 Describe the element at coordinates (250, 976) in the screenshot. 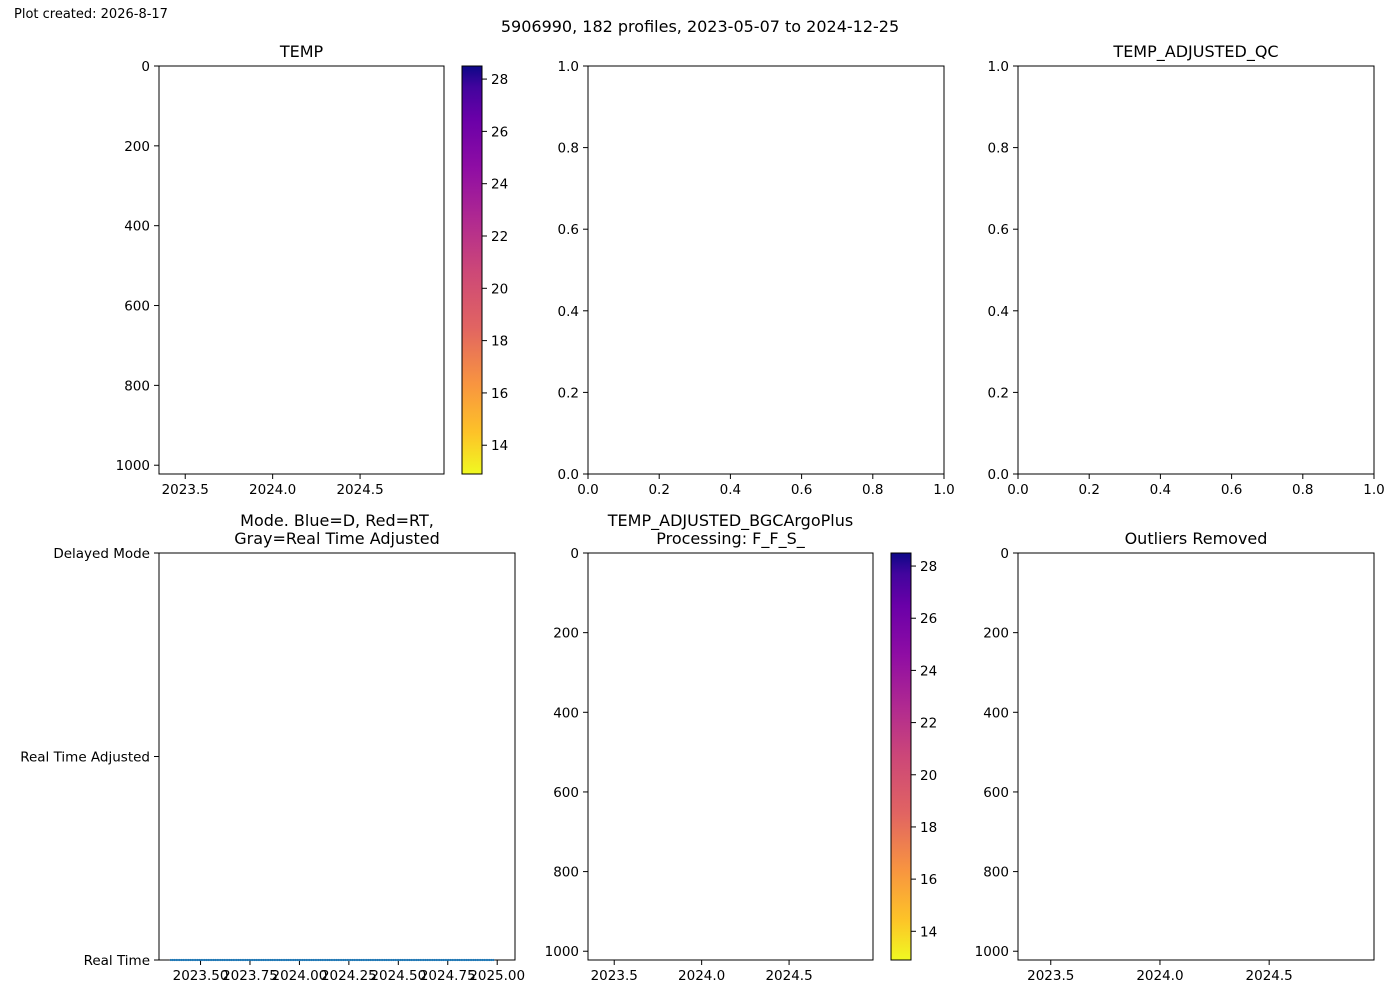

I see `x-tick-label: 2023.75` at that location.